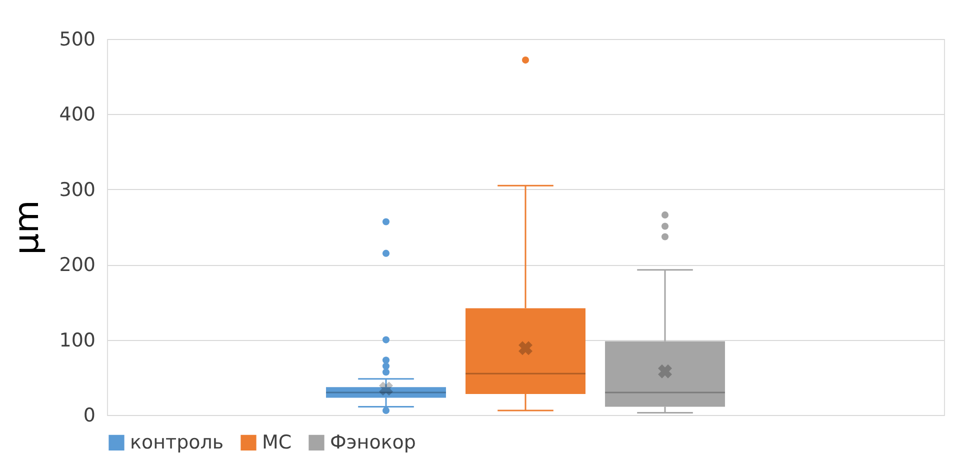 The width and height of the screenshot is (956, 473). Describe the element at coordinates (89, 415) in the screenshot. I see `y-tick-label: 0` at that location.